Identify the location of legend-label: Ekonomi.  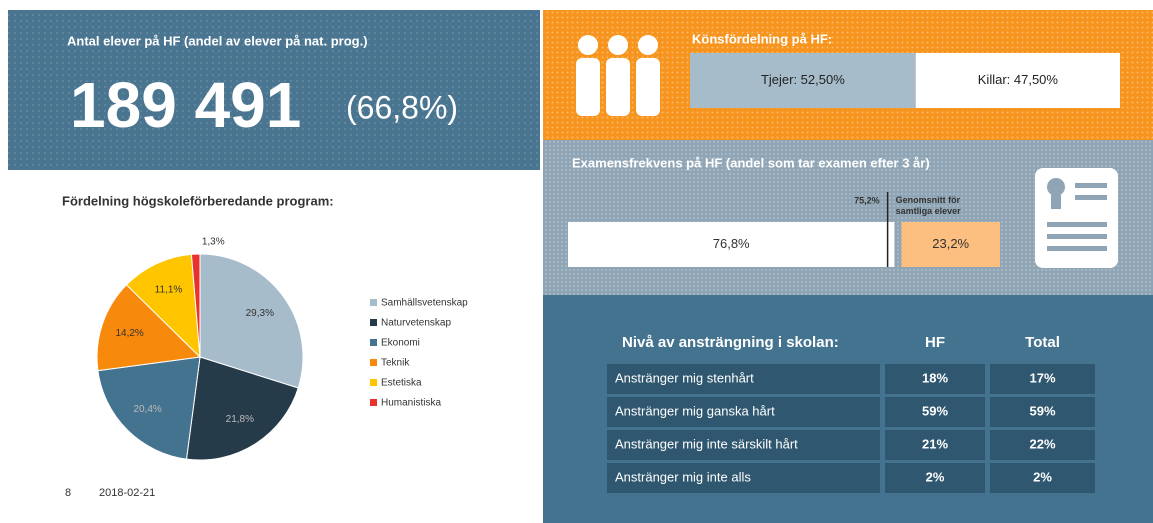
(400, 343).